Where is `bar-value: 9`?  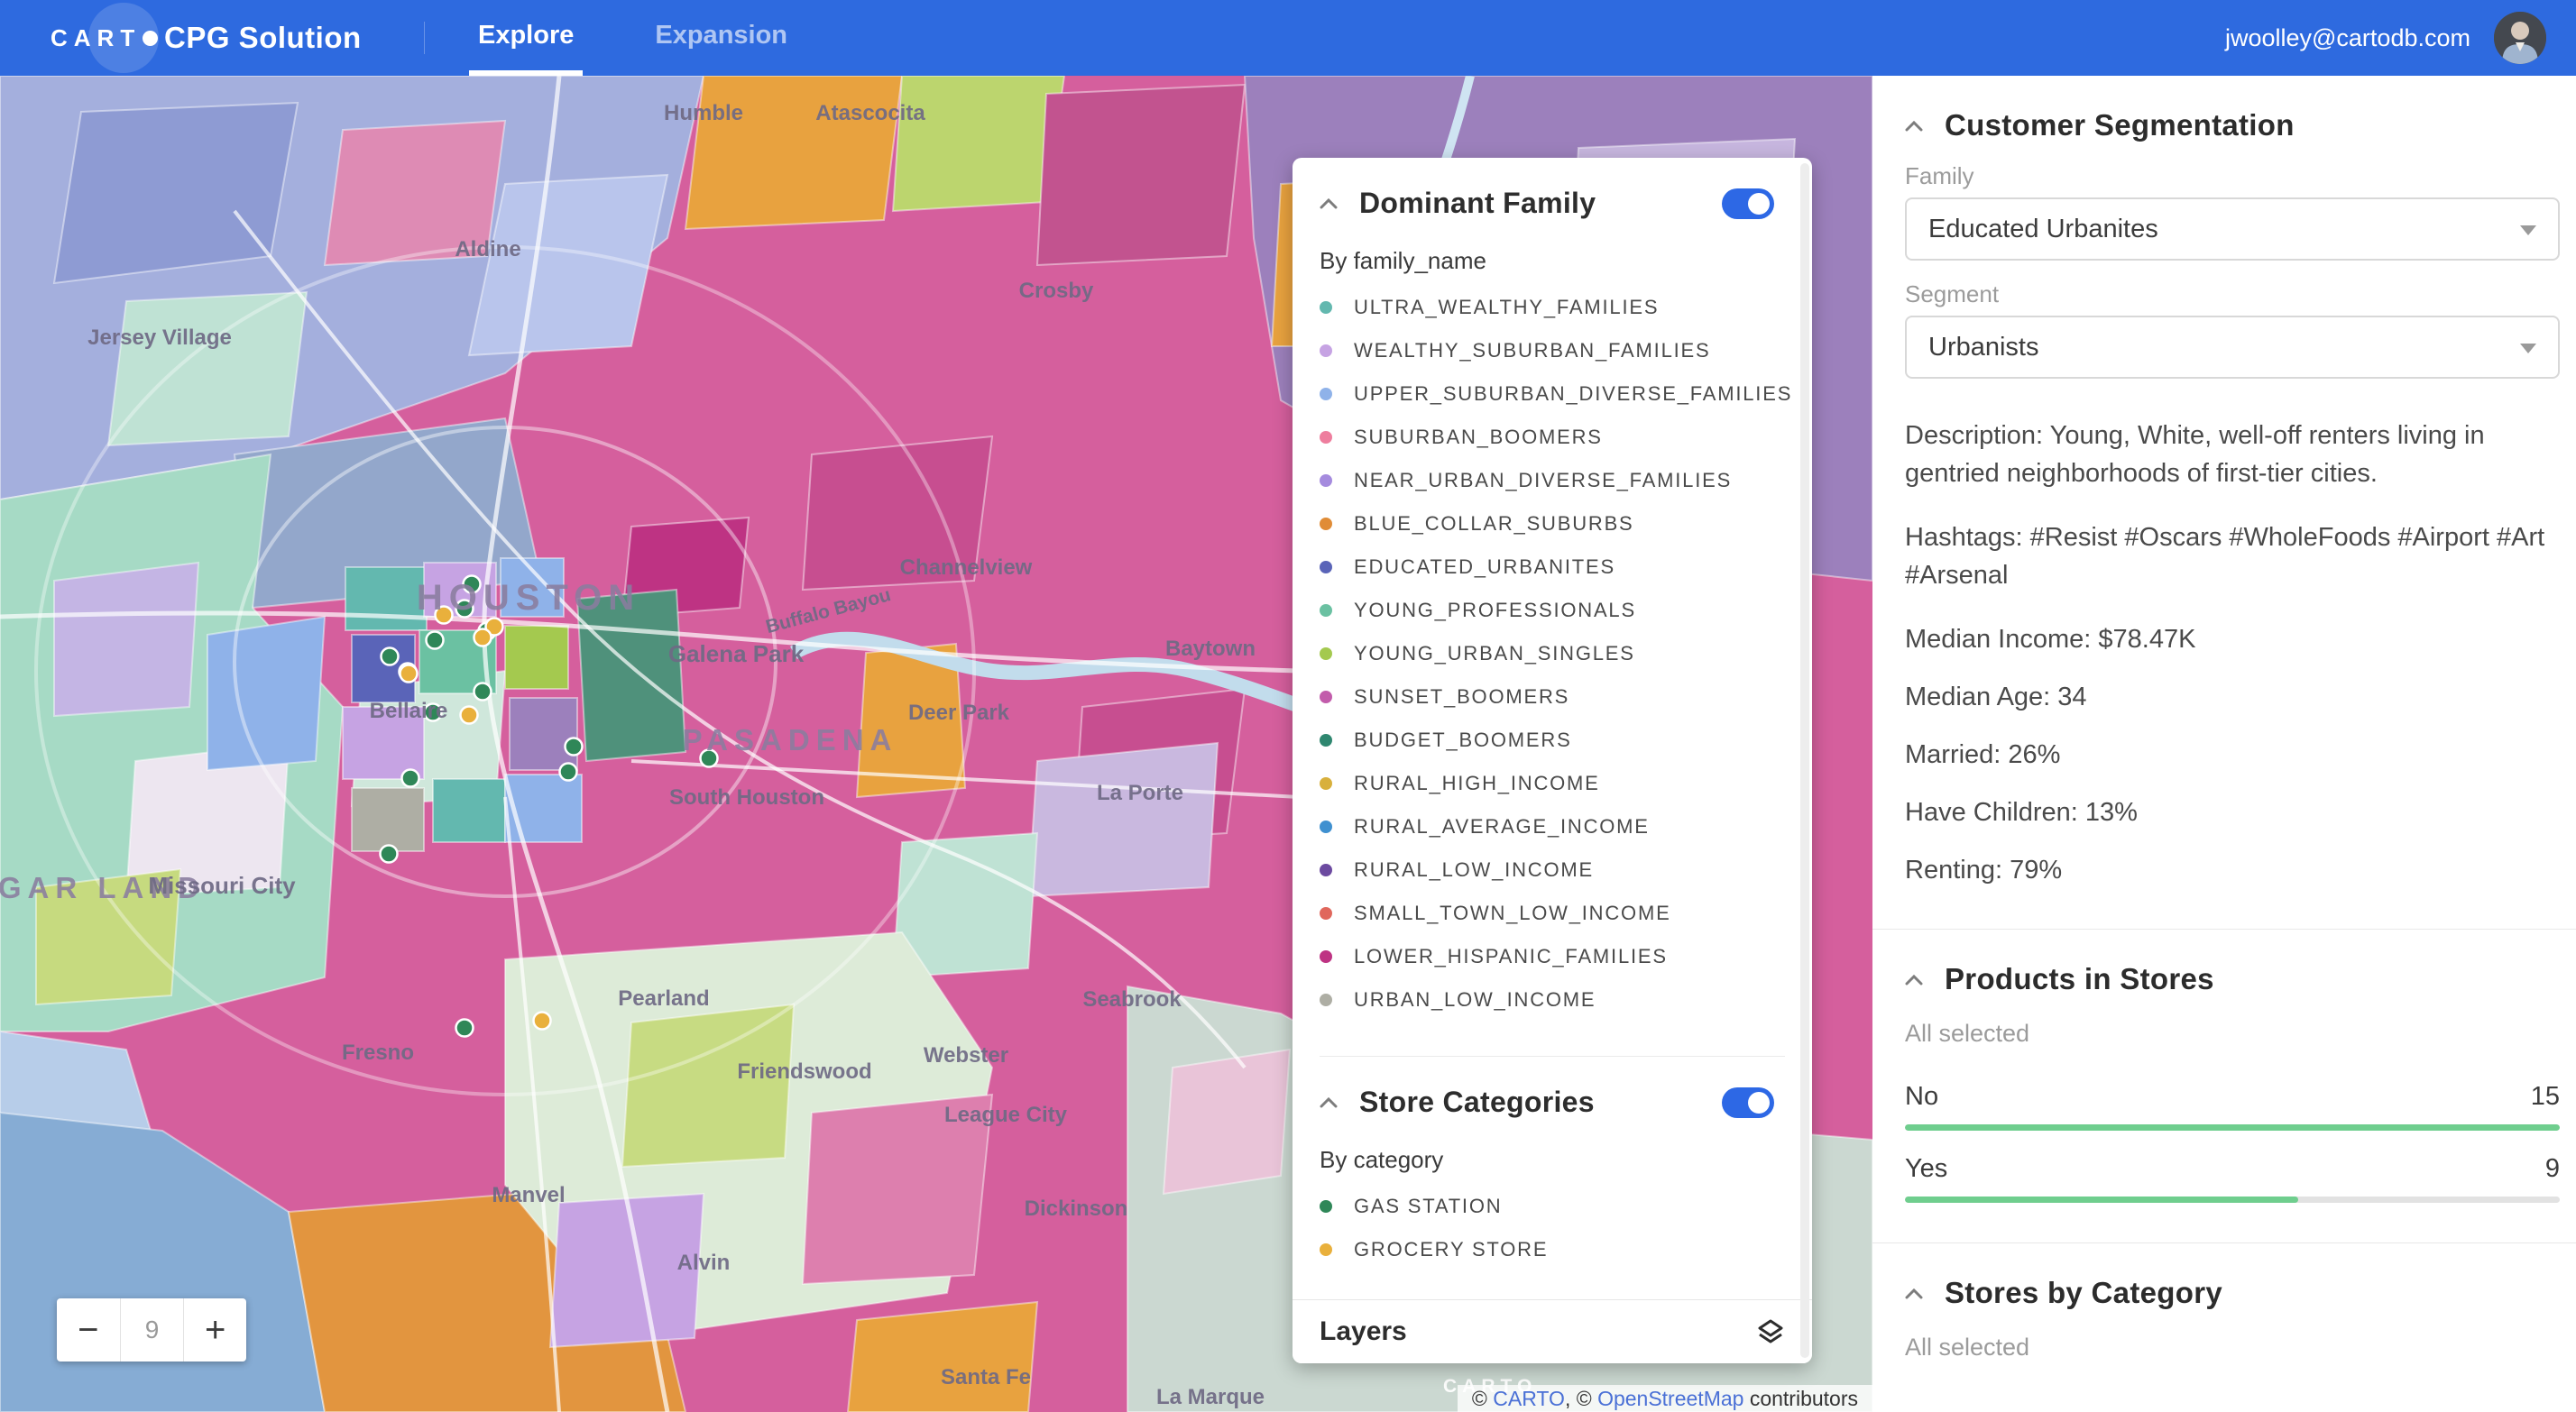 bar-value: 9 is located at coordinates (2552, 1168).